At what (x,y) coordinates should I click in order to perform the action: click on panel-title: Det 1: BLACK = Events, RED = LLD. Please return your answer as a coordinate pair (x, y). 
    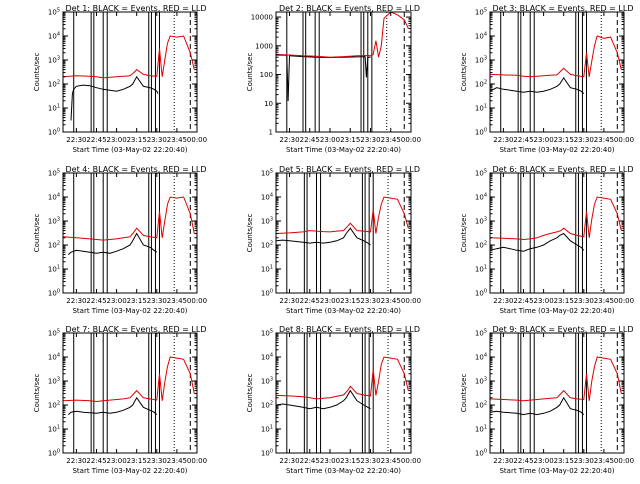
    Looking at the image, I should click on (136, 8).